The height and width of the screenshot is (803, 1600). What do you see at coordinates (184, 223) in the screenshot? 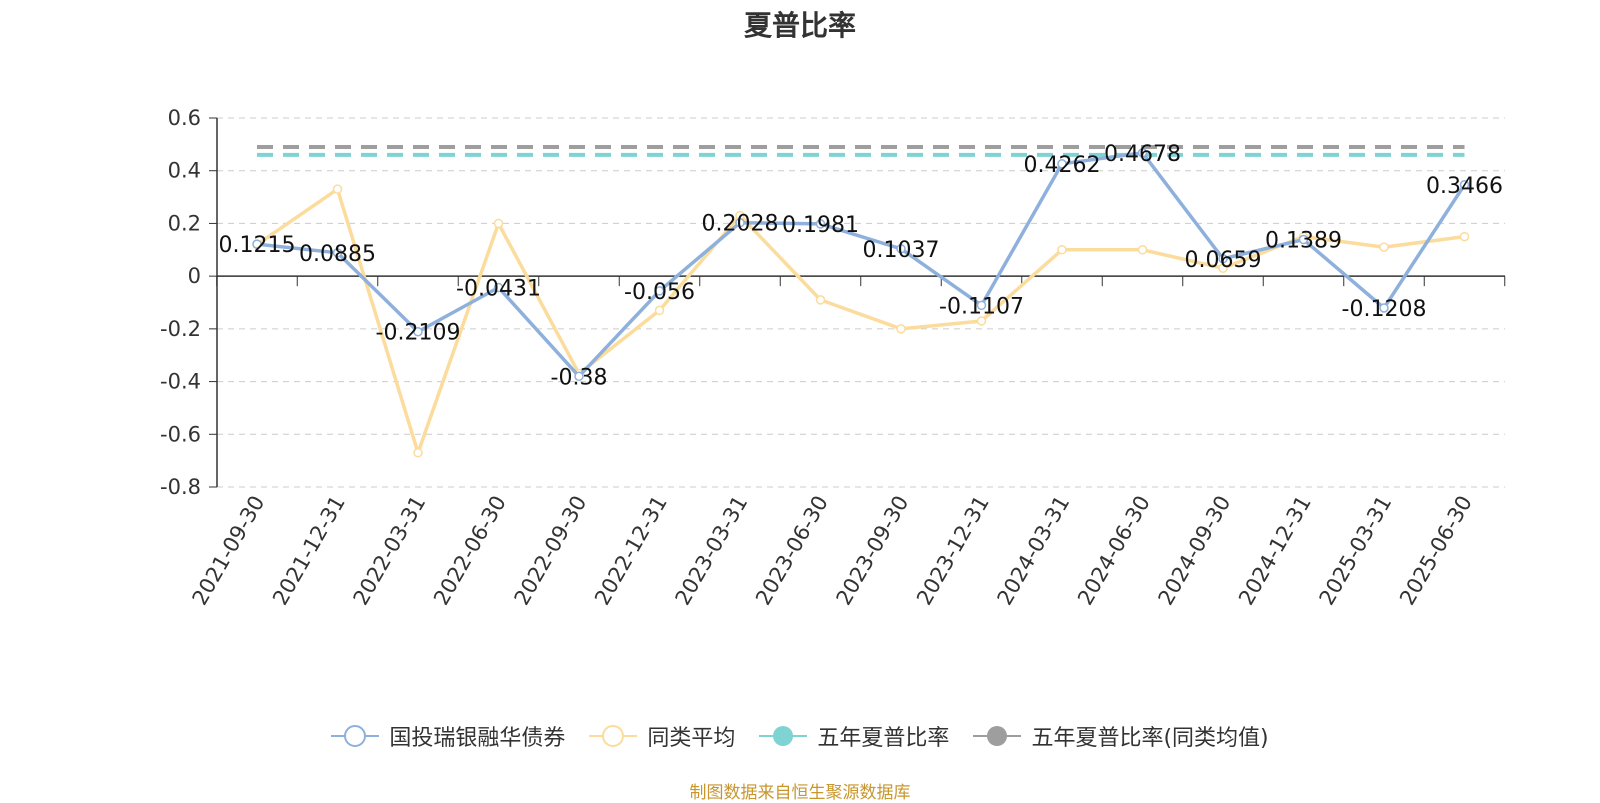
I see `y-tick-label: 0.2` at bounding box center [184, 223].